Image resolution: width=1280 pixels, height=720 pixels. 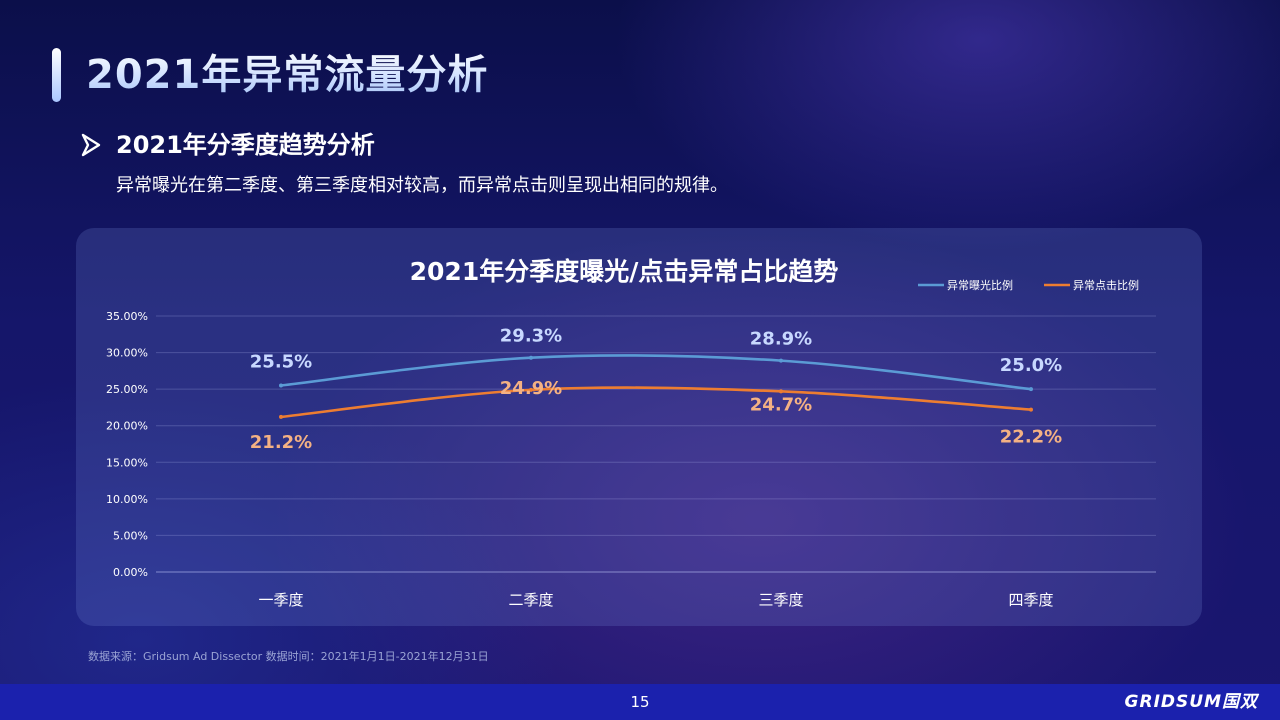 What do you see at coordinates (1031, 365) in the screenshot?
I see `data-label: 25.0%` at bounding box center [1031, 365].